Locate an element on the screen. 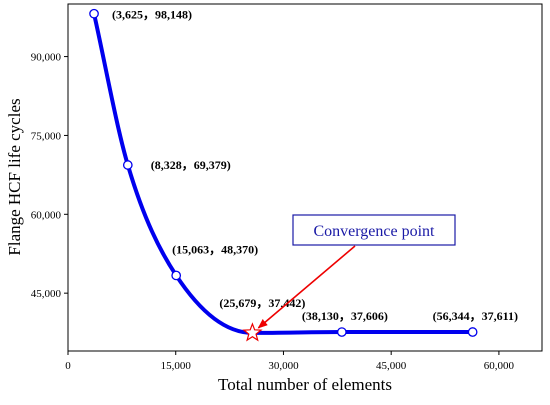 The width and height of the screenshot is (550, 405). data-point-label: (15,063，48,370) is located at coordinates (215, 249).